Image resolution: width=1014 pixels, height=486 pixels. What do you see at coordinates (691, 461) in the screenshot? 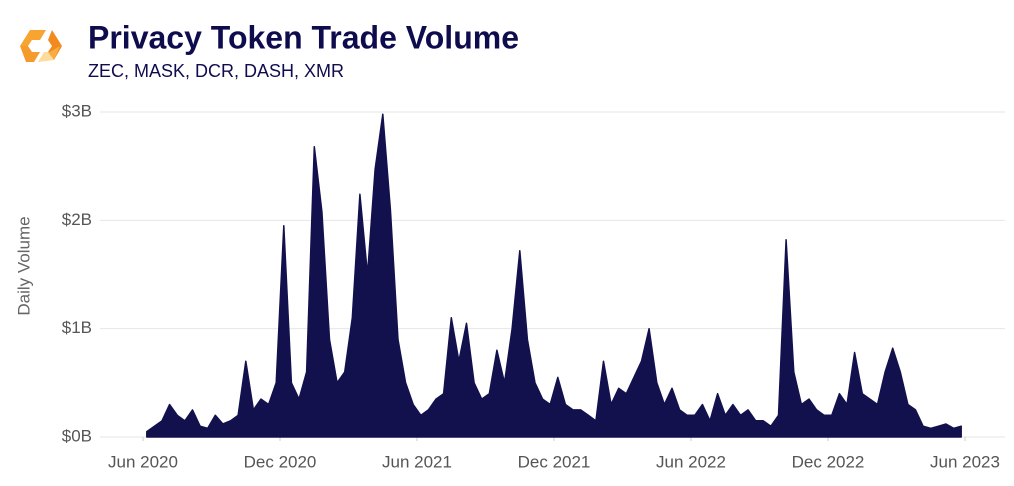
I see `x-tick-label: Jun 2022` at bounding box center [691, 461].